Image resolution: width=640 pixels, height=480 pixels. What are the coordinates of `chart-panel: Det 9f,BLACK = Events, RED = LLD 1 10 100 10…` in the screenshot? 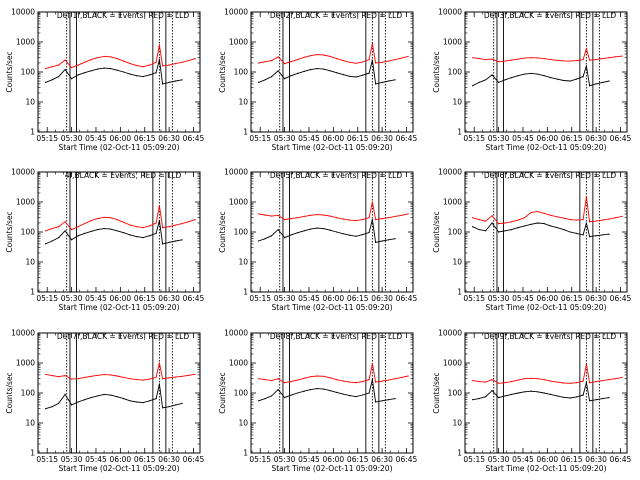 It's located at (532, 401).